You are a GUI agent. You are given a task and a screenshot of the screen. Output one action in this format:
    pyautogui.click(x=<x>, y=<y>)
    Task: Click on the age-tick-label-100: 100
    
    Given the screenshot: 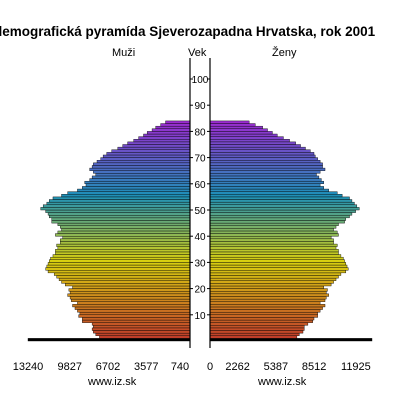 What is the action you would take?
    pyautogui.click(x=200, y=80)
    